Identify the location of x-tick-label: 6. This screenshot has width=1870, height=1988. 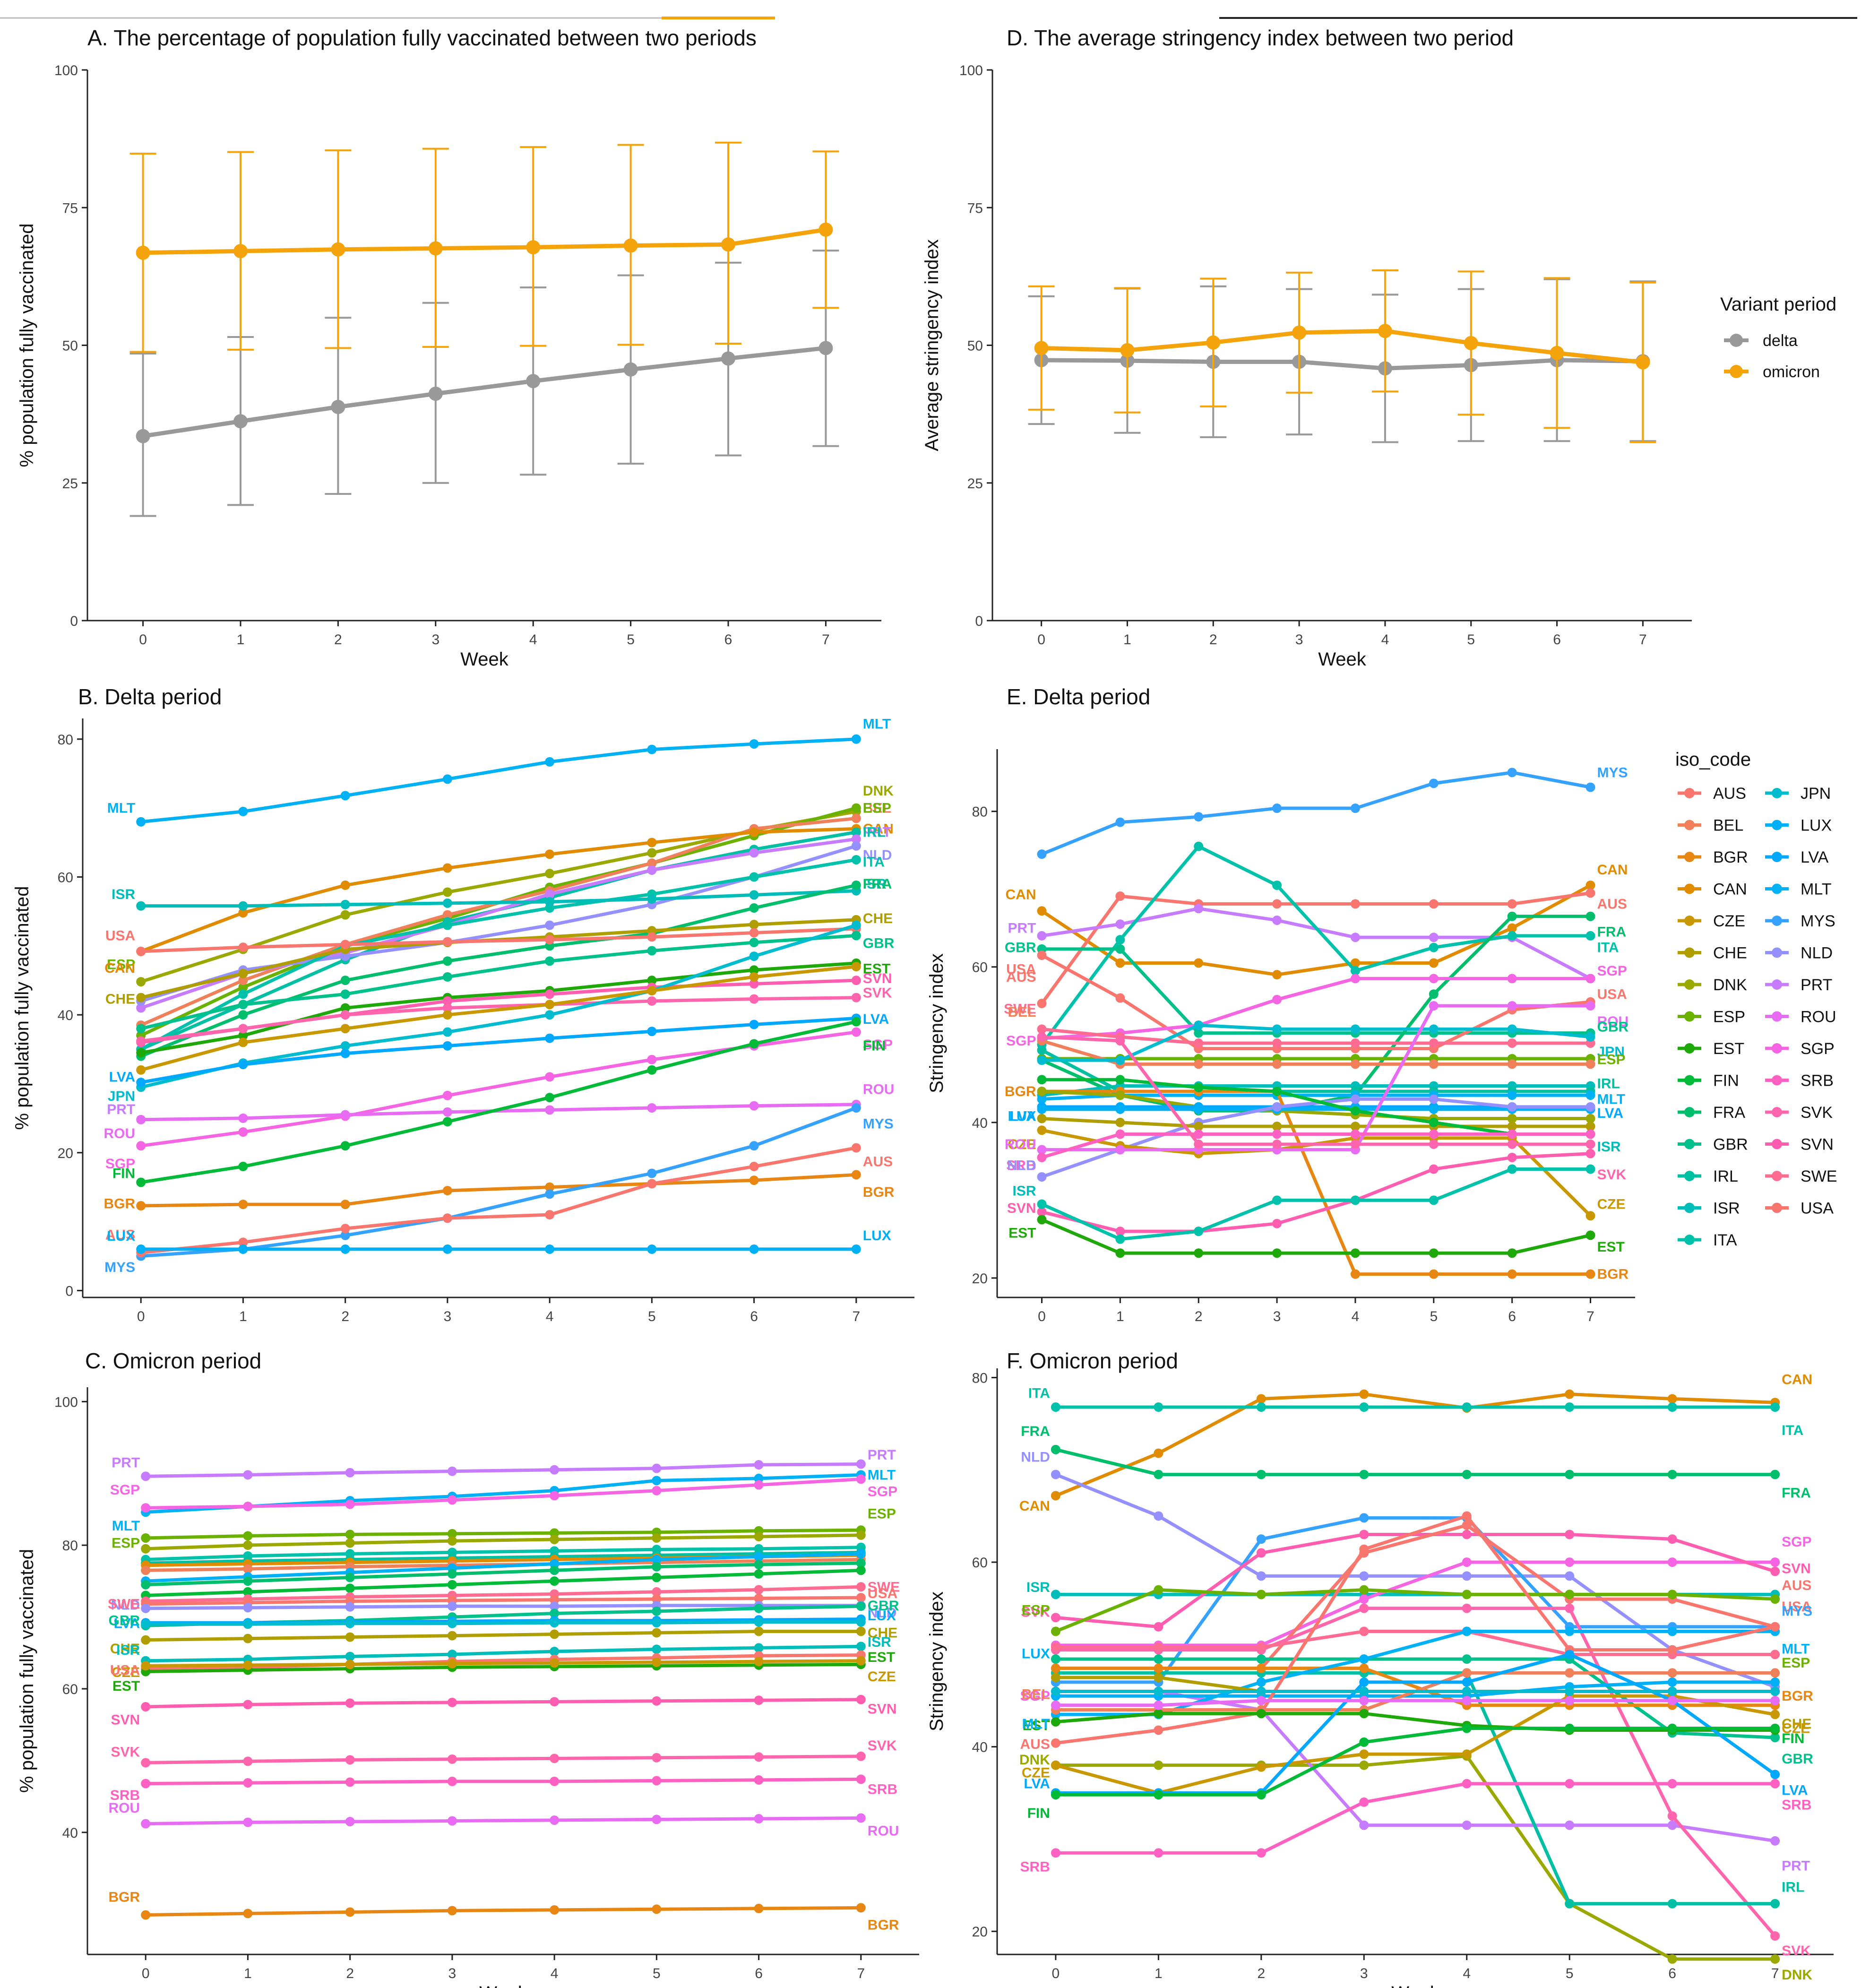
(1557, 640).